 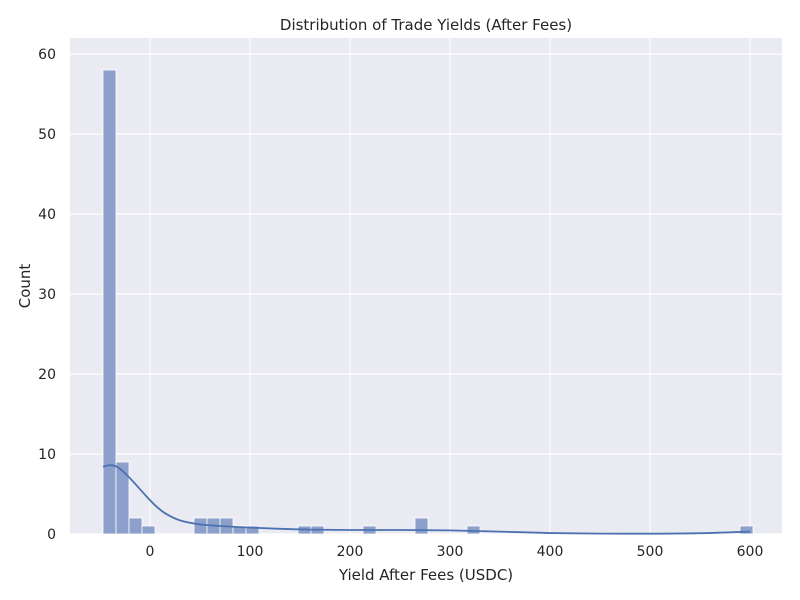 What do you see at coordinates (250, 552) in the screenshot?
I see `x-tick-label: 100` at bounding box center [250, 552].